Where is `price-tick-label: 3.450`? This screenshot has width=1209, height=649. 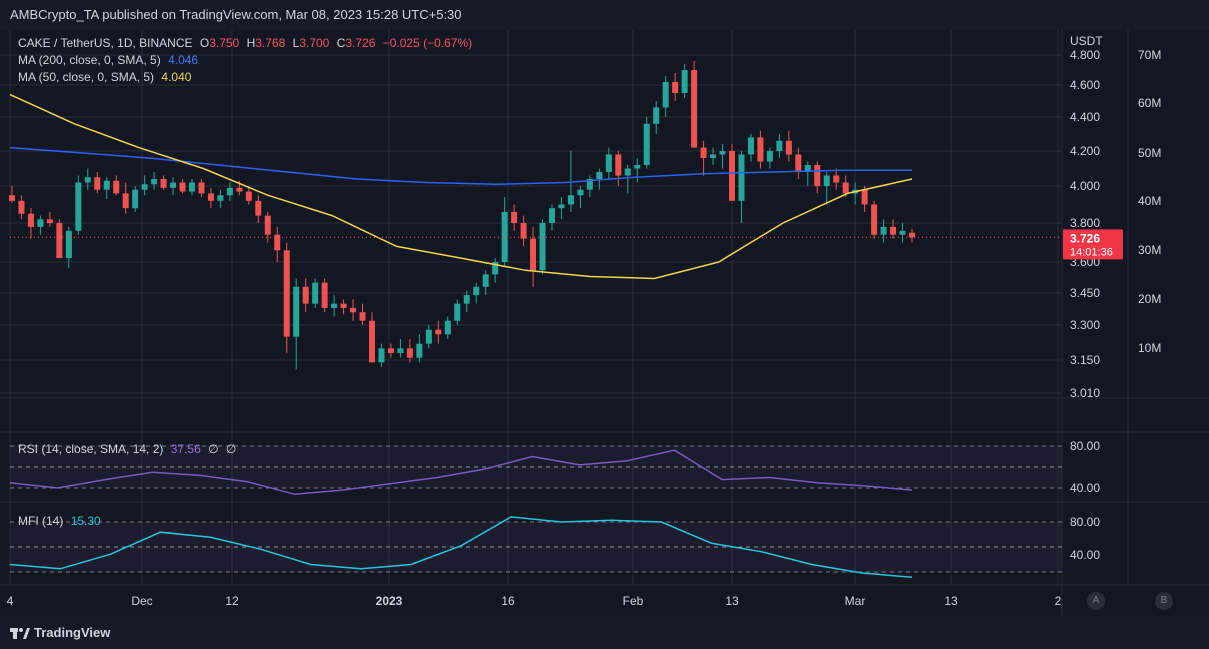
price-tick-label: 3.450 is located at coordinates (1085, 293).